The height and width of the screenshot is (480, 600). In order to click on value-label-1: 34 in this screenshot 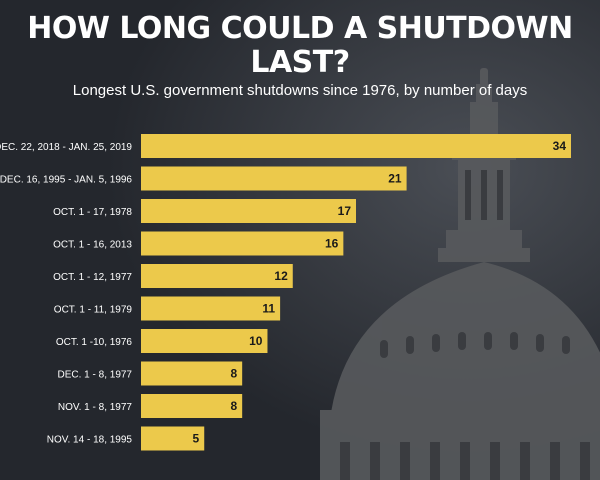, I will do `click(560, 146)`.